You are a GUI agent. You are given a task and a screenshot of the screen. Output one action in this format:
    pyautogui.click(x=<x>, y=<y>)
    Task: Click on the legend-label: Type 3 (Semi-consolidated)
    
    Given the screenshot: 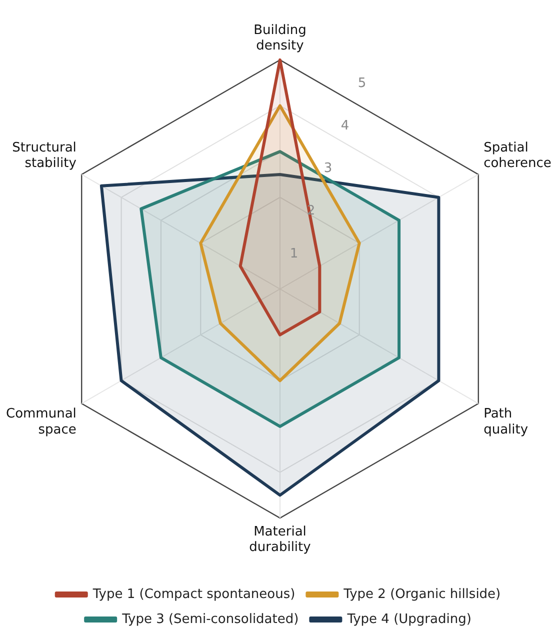 What is the action you would take?
    pyautogui.click(x=210, y=619)
    